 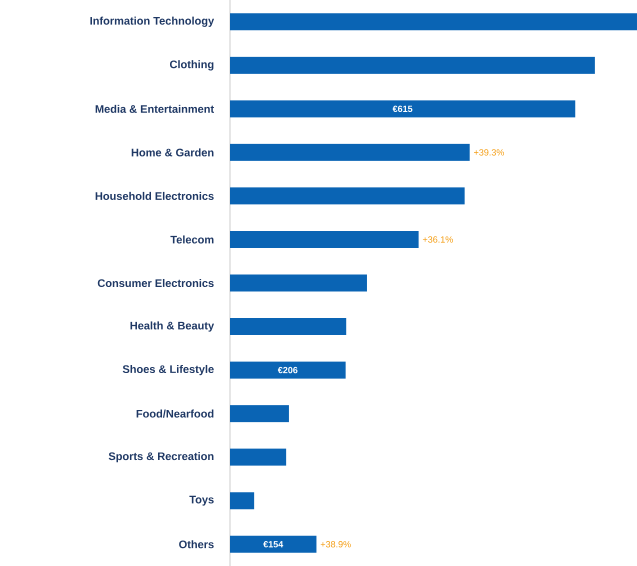 I want to click on y-tick-label: Toys, so click(x=201, y=501).